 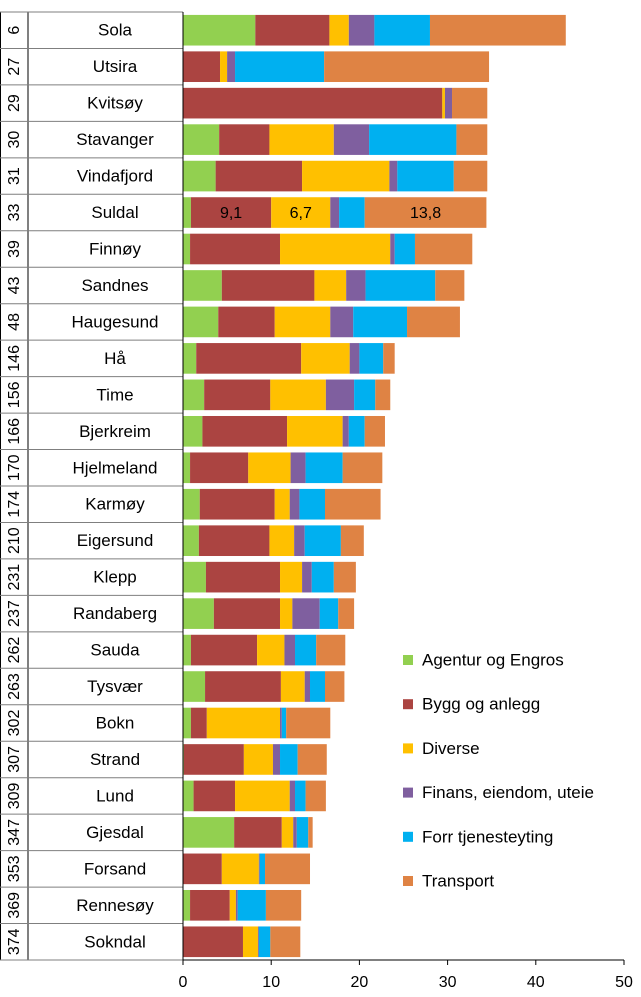 What do you see at coordinates (14, 467) in the screenshot?
I see `rank-label: 170` at bounding box center [14, 467].